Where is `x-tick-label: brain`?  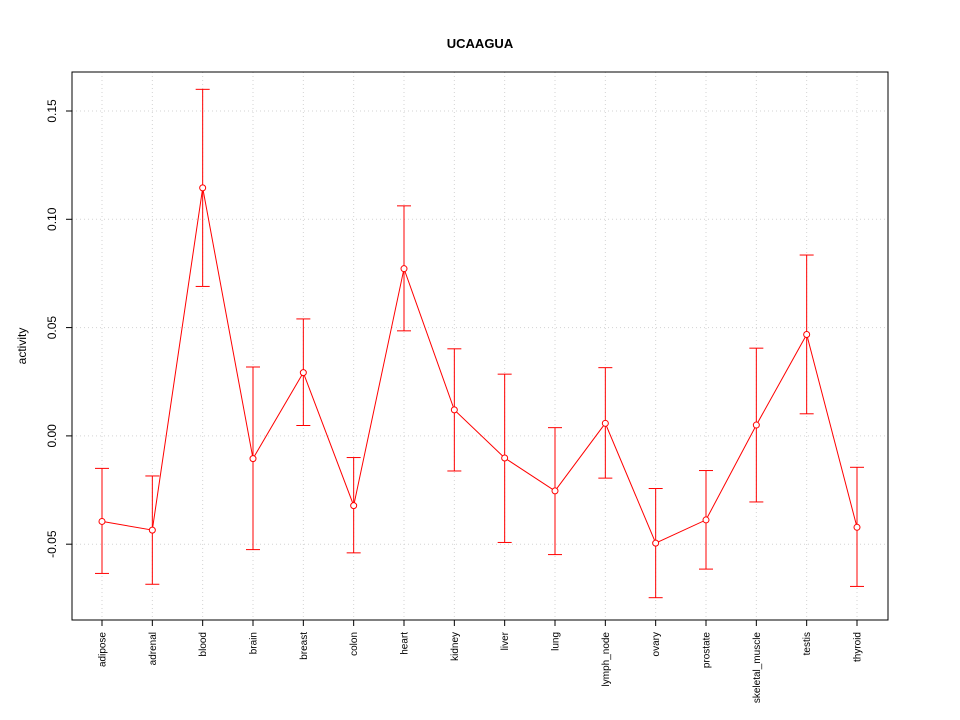
x-tick-label: brain is located at coordinates (254, 643).